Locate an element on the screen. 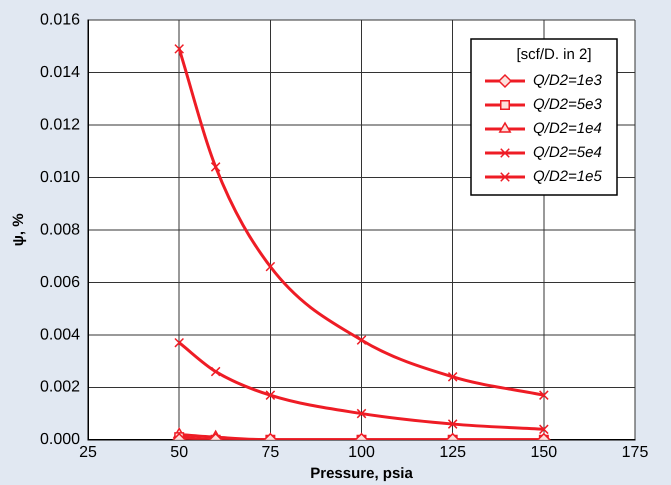  legend-label: Q/D2=1e5 is located at coordinates (567, 177).